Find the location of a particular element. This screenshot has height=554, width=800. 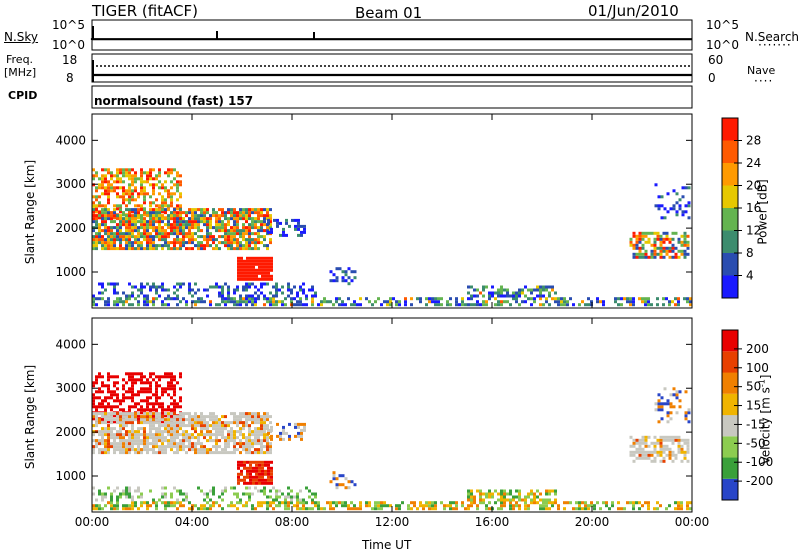

nsearch-tick-top: 10^5 is located at coordinates (722, 25).